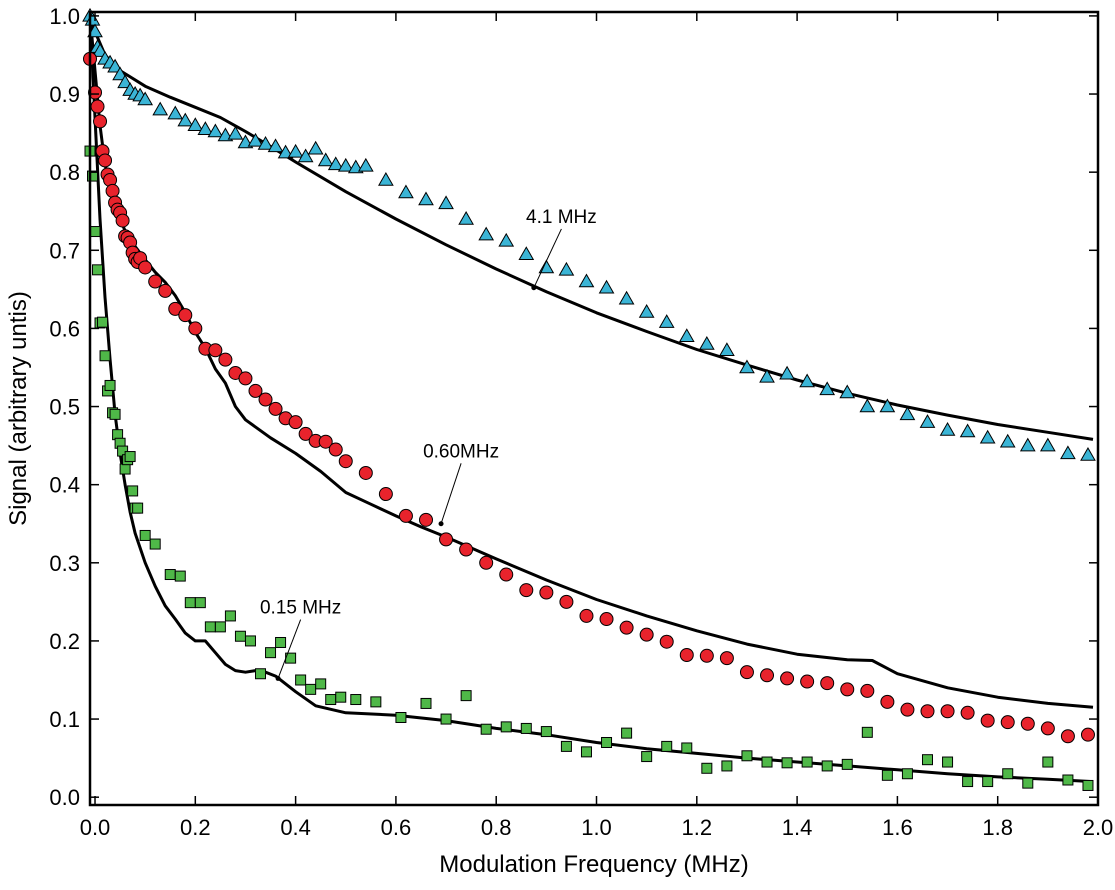  I want to click on x-tick-label: 1.0, so click(596, 827).